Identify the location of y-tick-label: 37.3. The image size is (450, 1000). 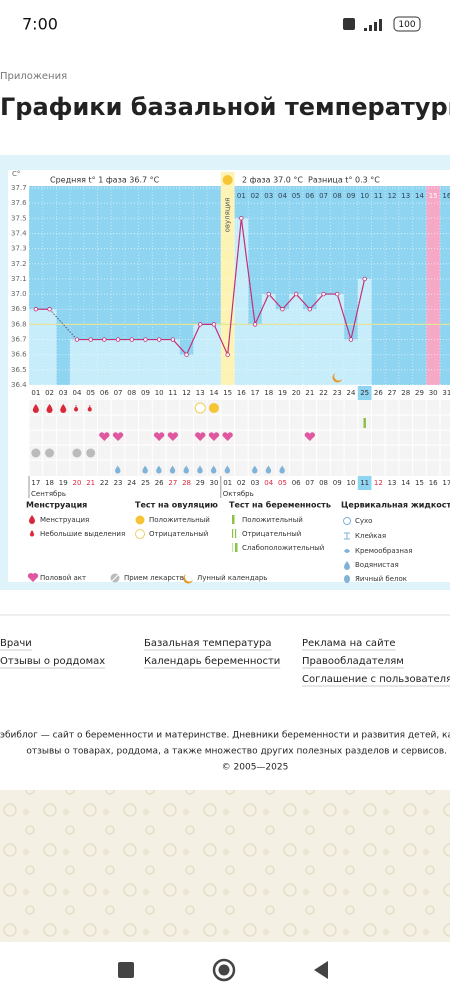
(19, 249).